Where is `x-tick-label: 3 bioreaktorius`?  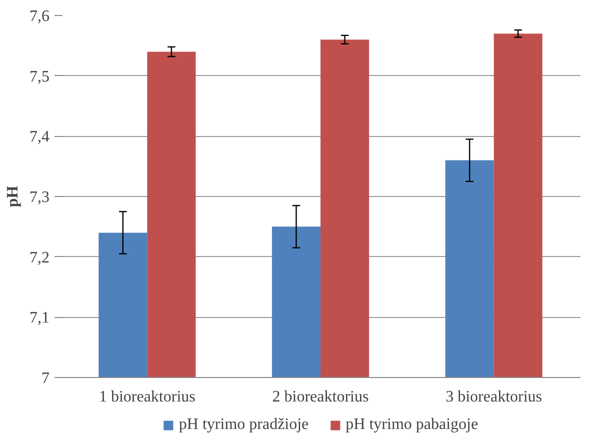
x-tick-label: 3 bioreaktorius is located at coordinates (494, 397).